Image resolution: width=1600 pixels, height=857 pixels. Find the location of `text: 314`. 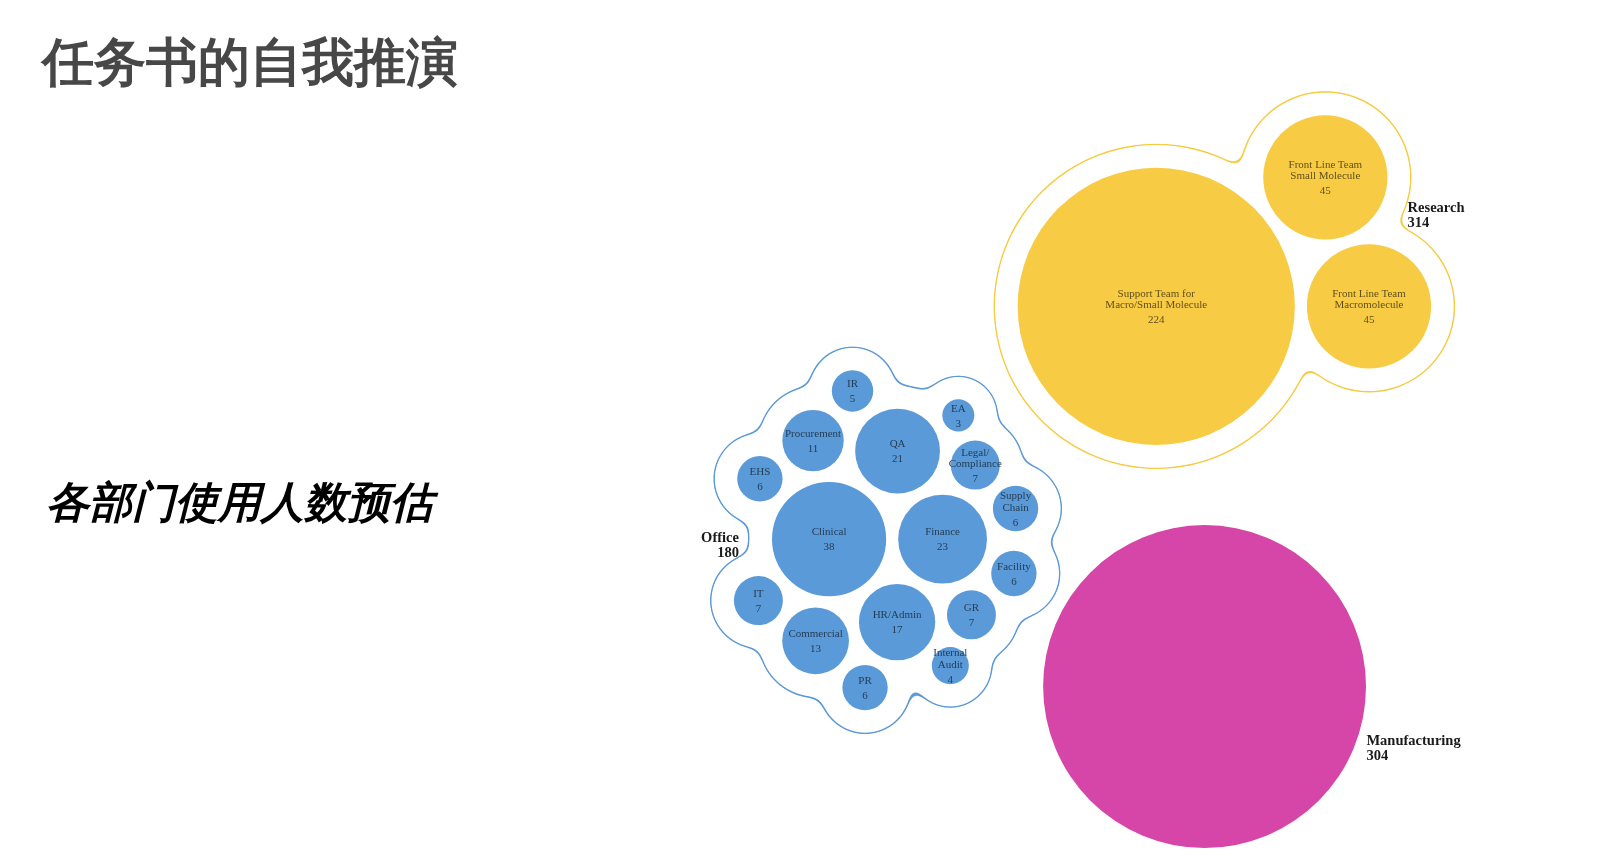

text: 314 is located at coordinates (1418, 221).